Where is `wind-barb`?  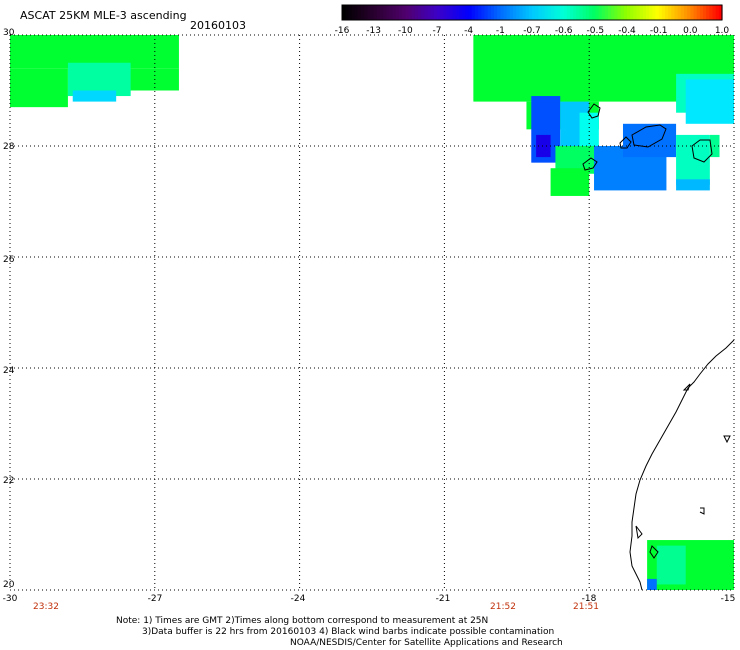 wind-barb is located at coordinates (727, 439).